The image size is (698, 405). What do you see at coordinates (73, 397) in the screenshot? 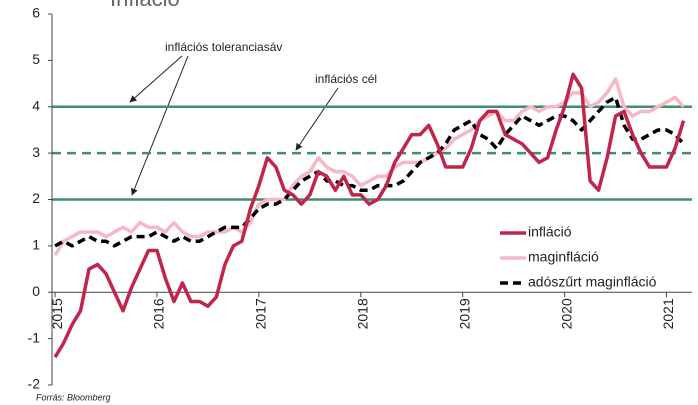
I see `source: Forrás: Bloomberg` at bounding box center [73, 397].